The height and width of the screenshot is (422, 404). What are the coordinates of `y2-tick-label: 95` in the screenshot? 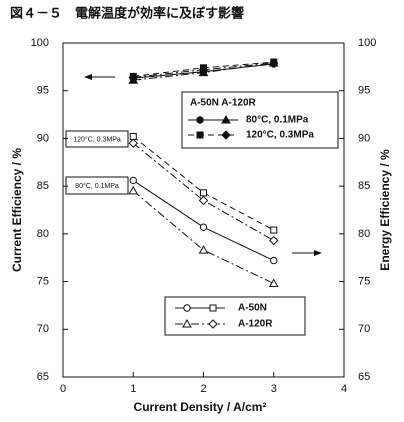 It's located at (364, 91).